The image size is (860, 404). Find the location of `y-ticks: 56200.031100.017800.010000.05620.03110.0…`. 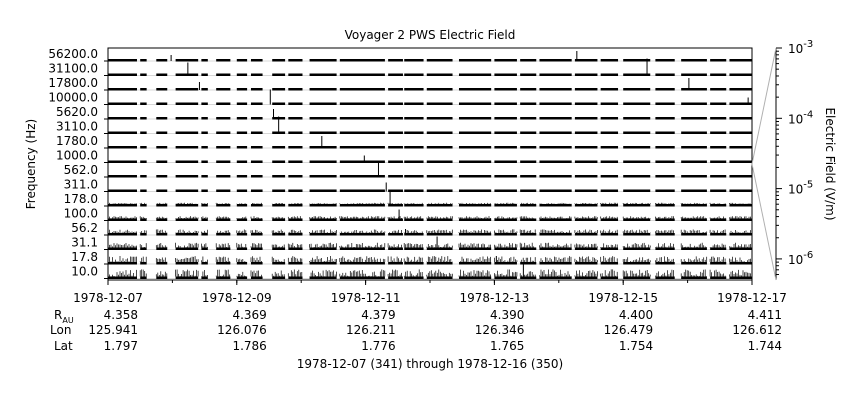

y-ticks: 56200.031100.017800.010000.05620.03110.0… is located at coordinates (78, 163).